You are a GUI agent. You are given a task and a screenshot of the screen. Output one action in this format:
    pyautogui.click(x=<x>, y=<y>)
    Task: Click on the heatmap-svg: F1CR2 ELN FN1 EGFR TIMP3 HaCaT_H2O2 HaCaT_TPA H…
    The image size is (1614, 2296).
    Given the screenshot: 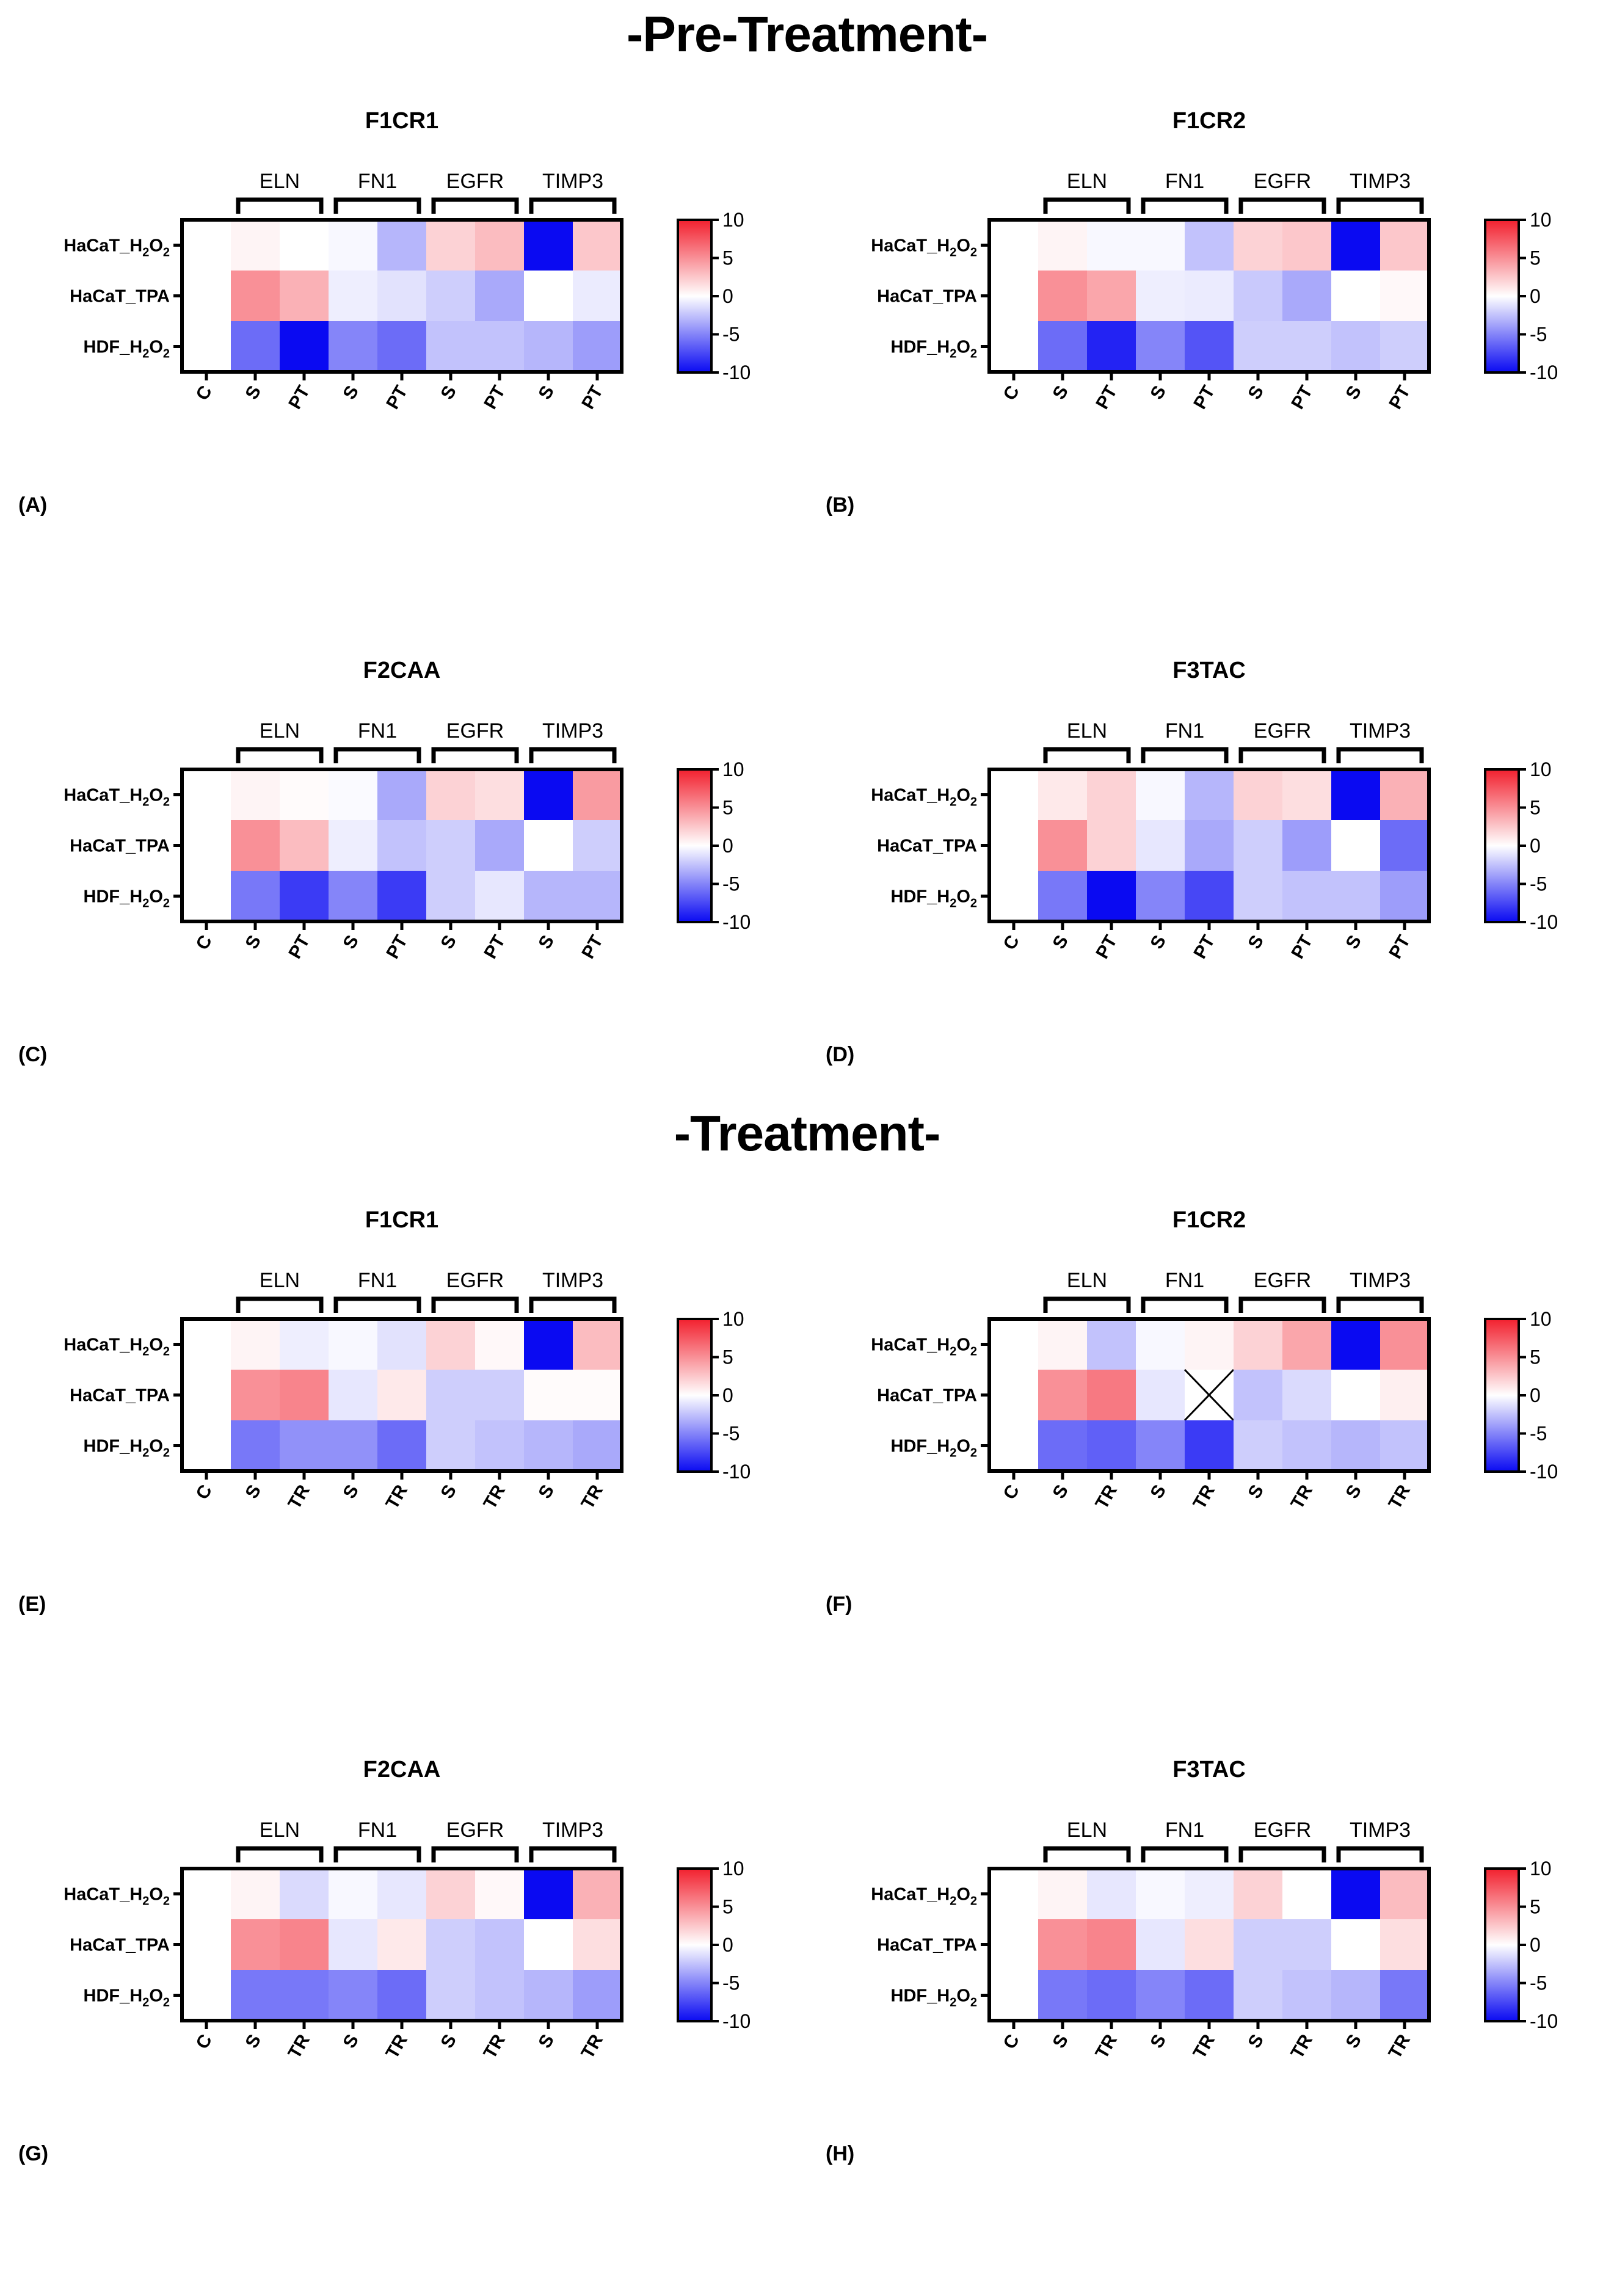 What is the action you would take?
    pyautogui.click(x=1192, y=313)
    